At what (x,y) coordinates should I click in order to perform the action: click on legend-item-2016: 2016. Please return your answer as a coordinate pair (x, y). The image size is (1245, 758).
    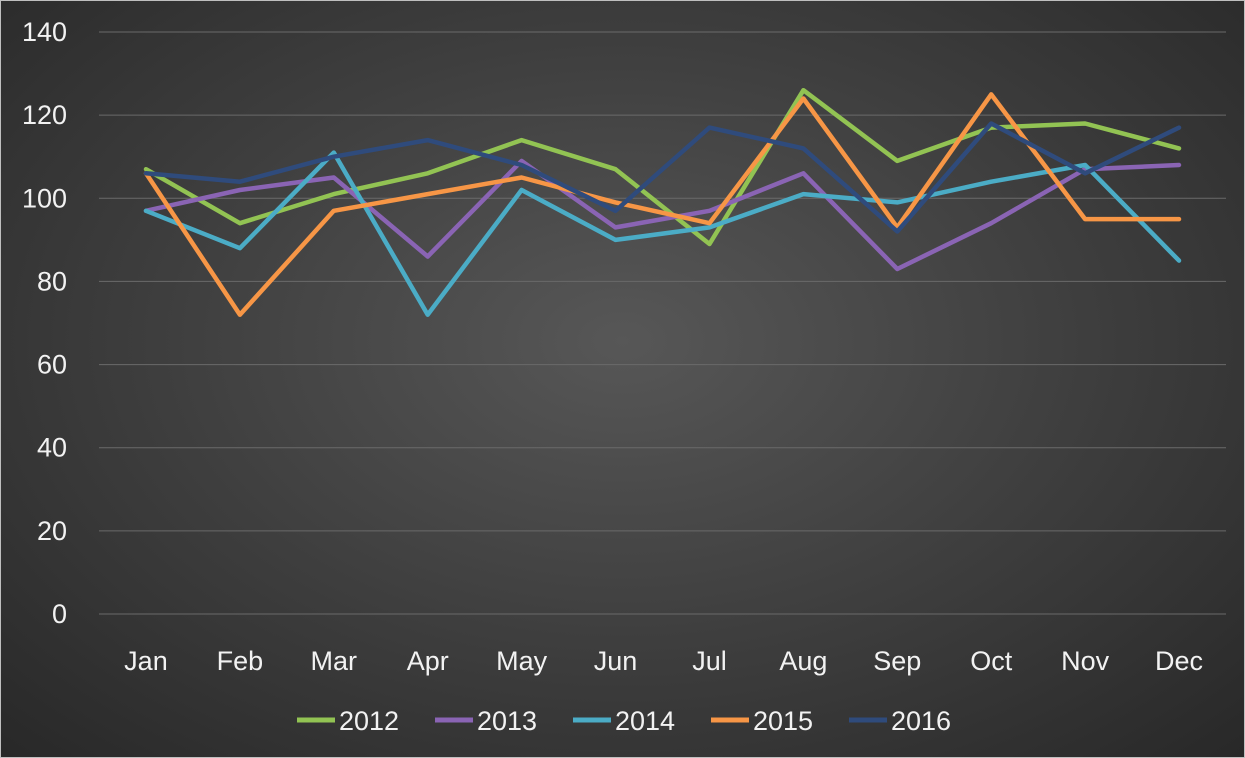
    Looking at the image, I should click on (900, 721).